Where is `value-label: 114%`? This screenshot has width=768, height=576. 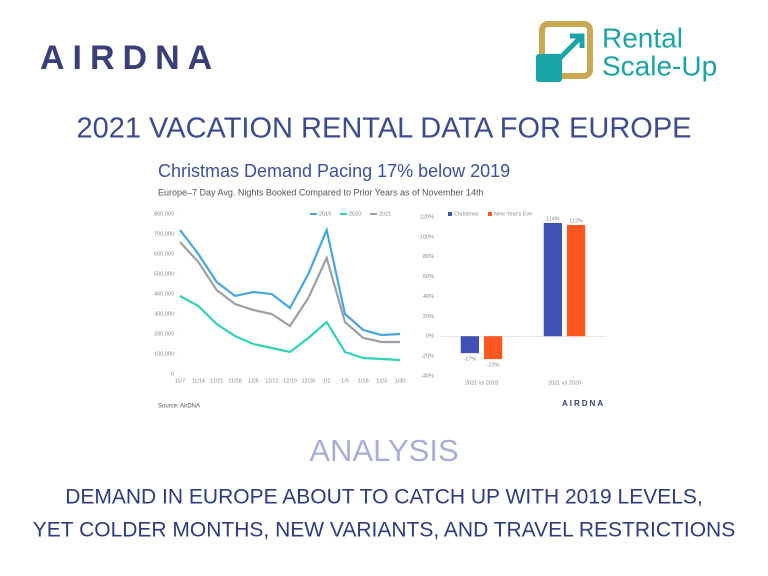
value-label: 114% is located at coordinates (553, 219).